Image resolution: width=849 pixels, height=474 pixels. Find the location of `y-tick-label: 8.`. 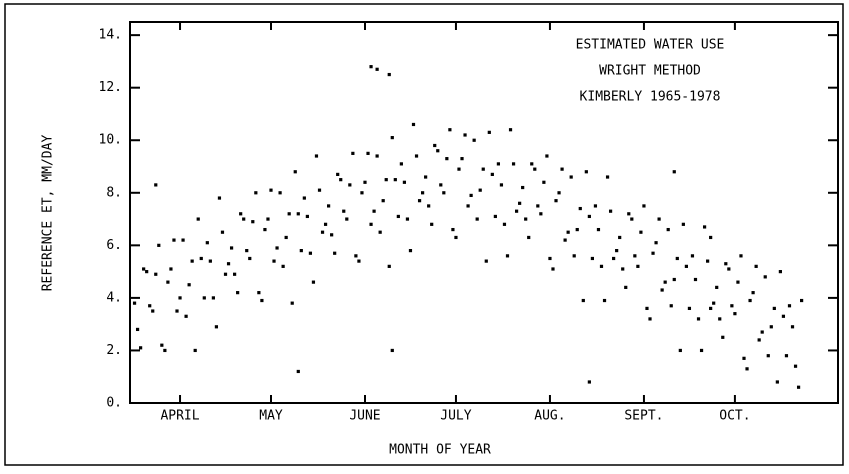

y-tick-label: 8. is located at coordinates (114, 192).